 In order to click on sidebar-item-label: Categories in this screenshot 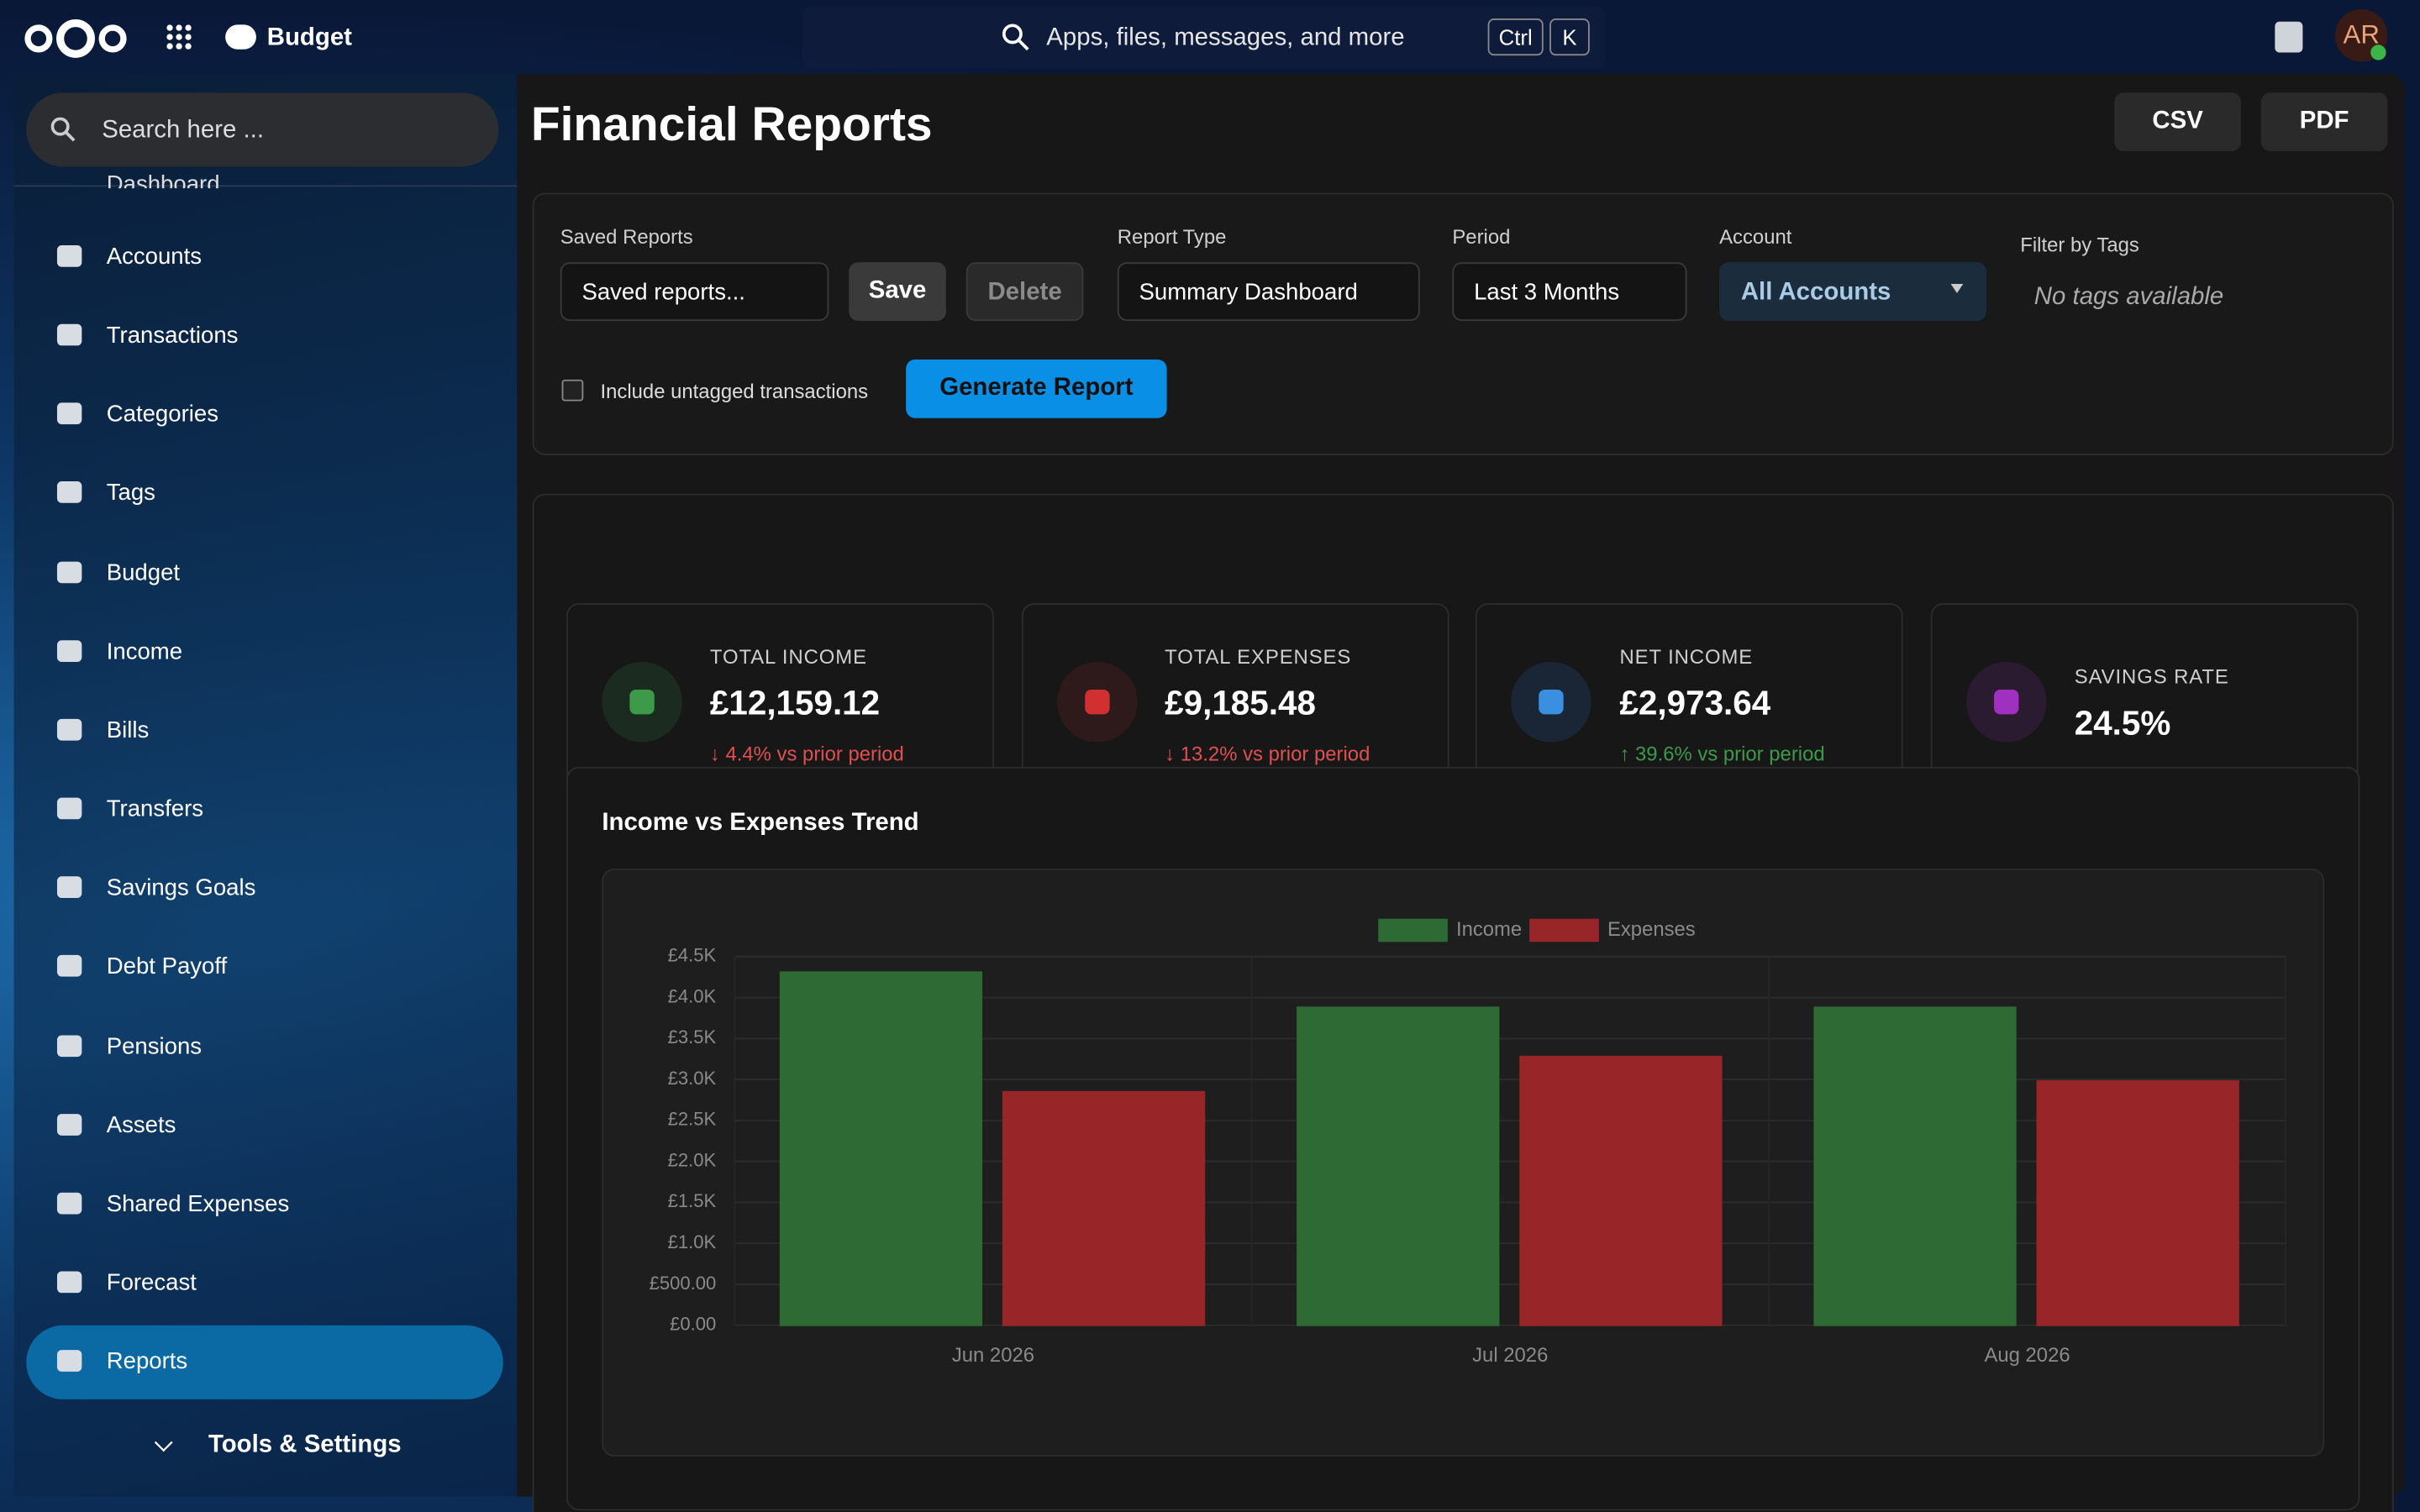, I will do `click(162, 415)`.